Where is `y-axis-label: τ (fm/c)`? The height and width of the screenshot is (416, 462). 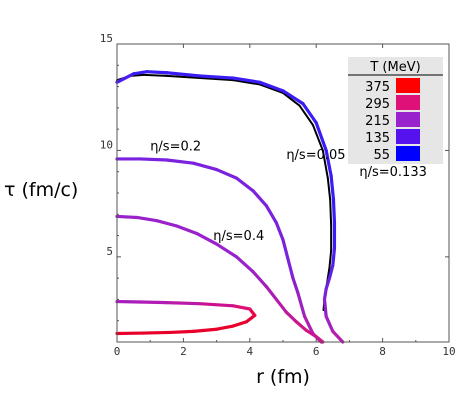
y-axis-label: τ (fm/c) is located at coordinates (41, 190).